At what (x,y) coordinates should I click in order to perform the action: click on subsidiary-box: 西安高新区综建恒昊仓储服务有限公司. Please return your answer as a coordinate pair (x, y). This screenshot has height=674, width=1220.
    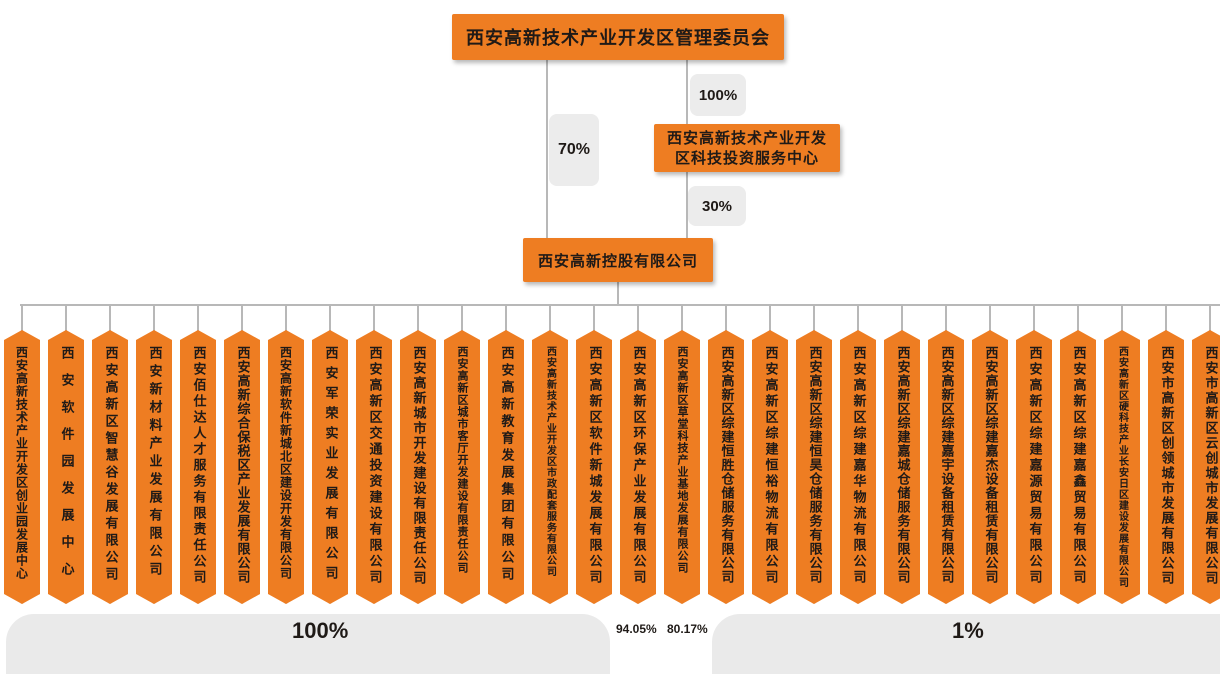
    Looking at the image, I should click on (814, 467).